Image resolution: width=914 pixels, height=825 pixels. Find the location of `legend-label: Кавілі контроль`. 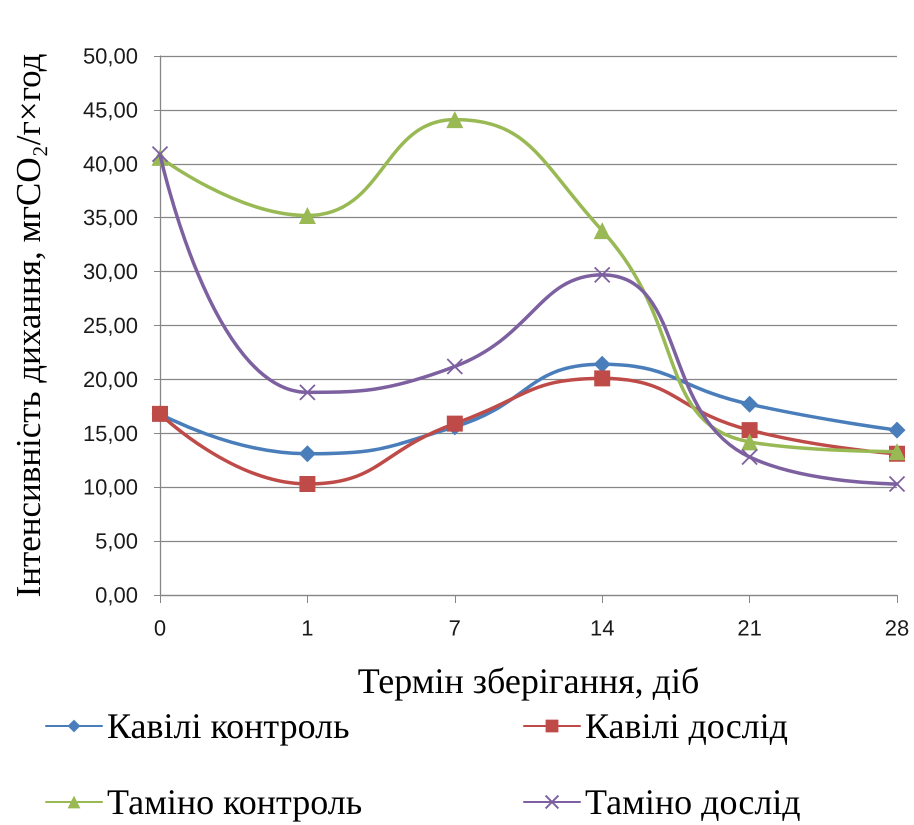

legend-label: Кавілі контроль is located at coordinates (228, 726).